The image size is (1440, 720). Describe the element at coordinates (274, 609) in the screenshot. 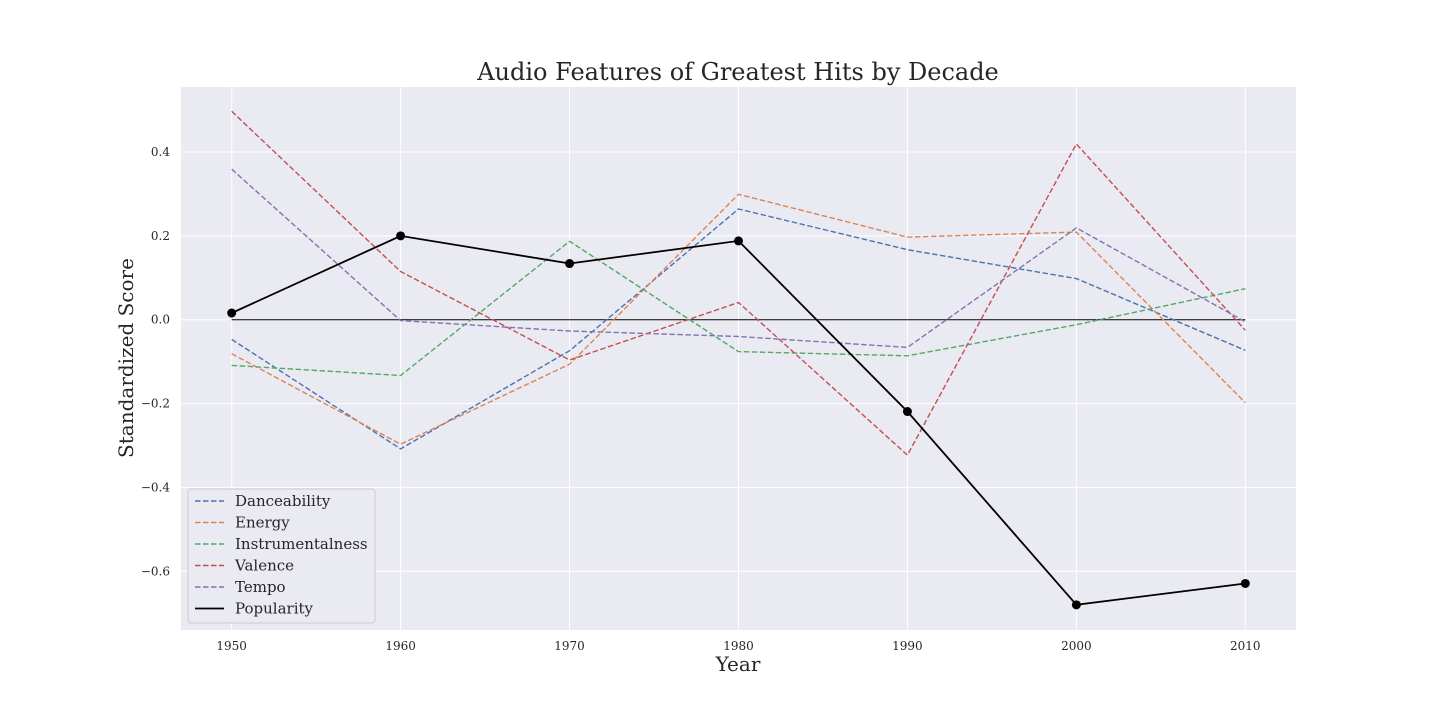

I see `legend-label-popularity: Popularity` at that location.